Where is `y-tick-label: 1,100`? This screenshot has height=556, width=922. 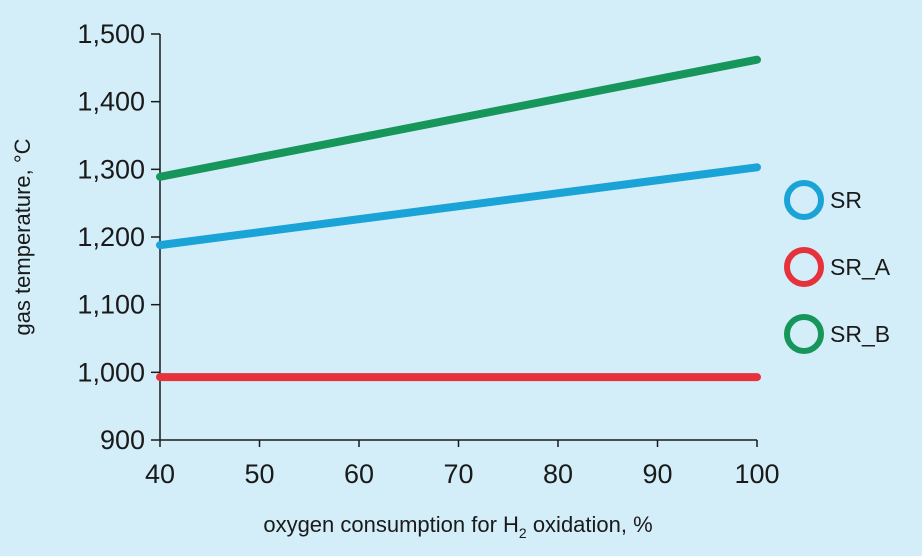 y-tick-label: 1,100 is located at coordinates (111, 305).